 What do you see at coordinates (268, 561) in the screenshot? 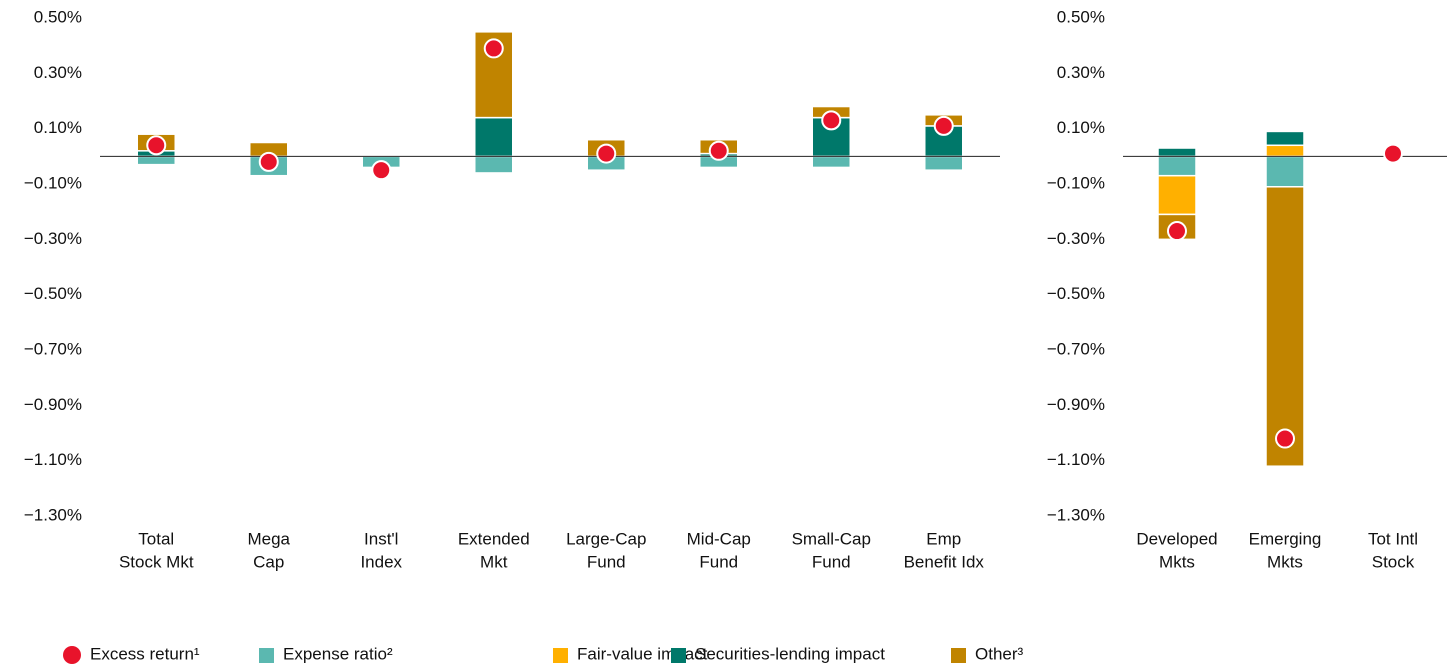
I see `x-tick-label: Cap` at bounding box center [268, 561].